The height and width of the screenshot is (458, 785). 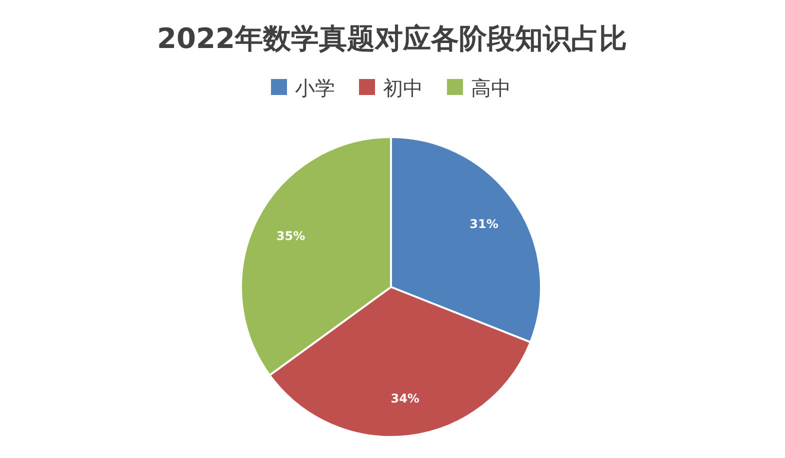 I want to click on data-label: 34%, so click(x=405, y=399).